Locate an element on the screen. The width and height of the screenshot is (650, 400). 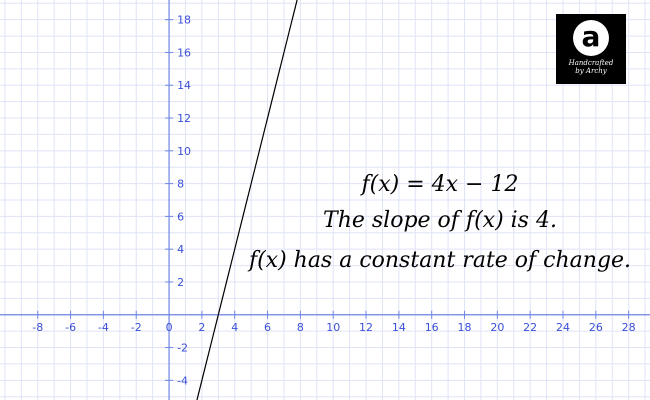
function-label: f(x) = 4x − 12 is located at coordinates (440, 184).